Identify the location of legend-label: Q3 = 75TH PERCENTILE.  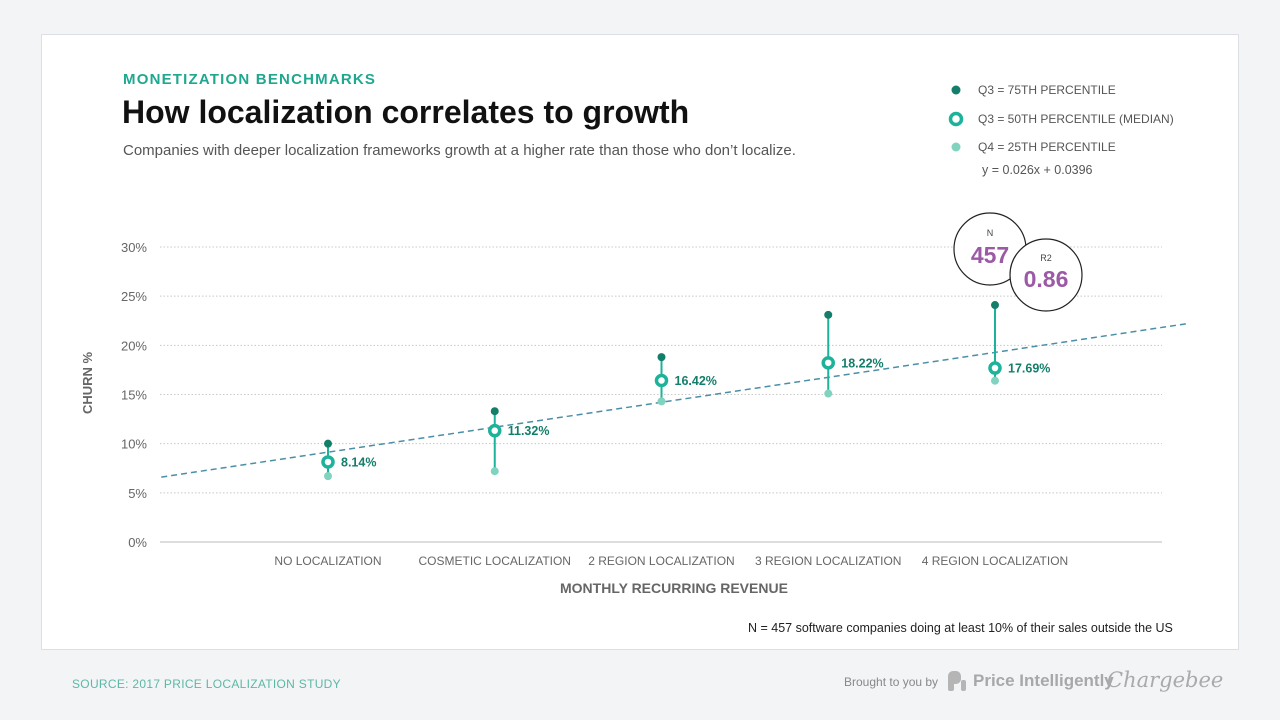
(1047, 90).